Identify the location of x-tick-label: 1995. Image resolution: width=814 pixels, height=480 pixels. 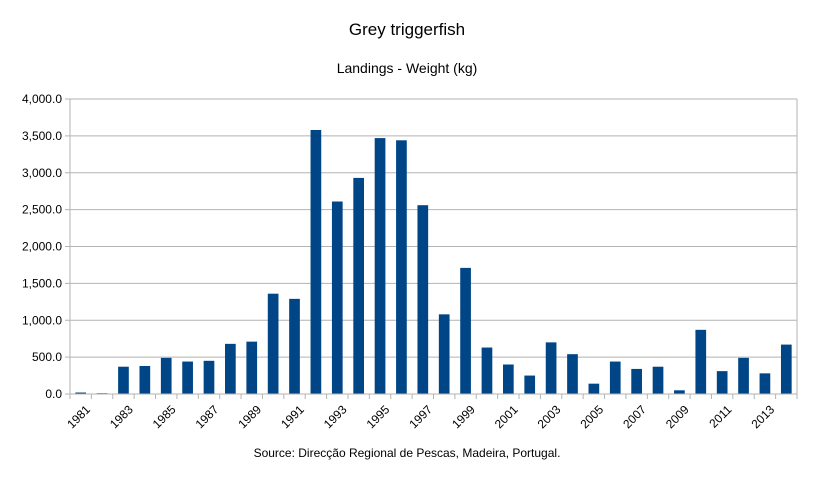
(378, 416).